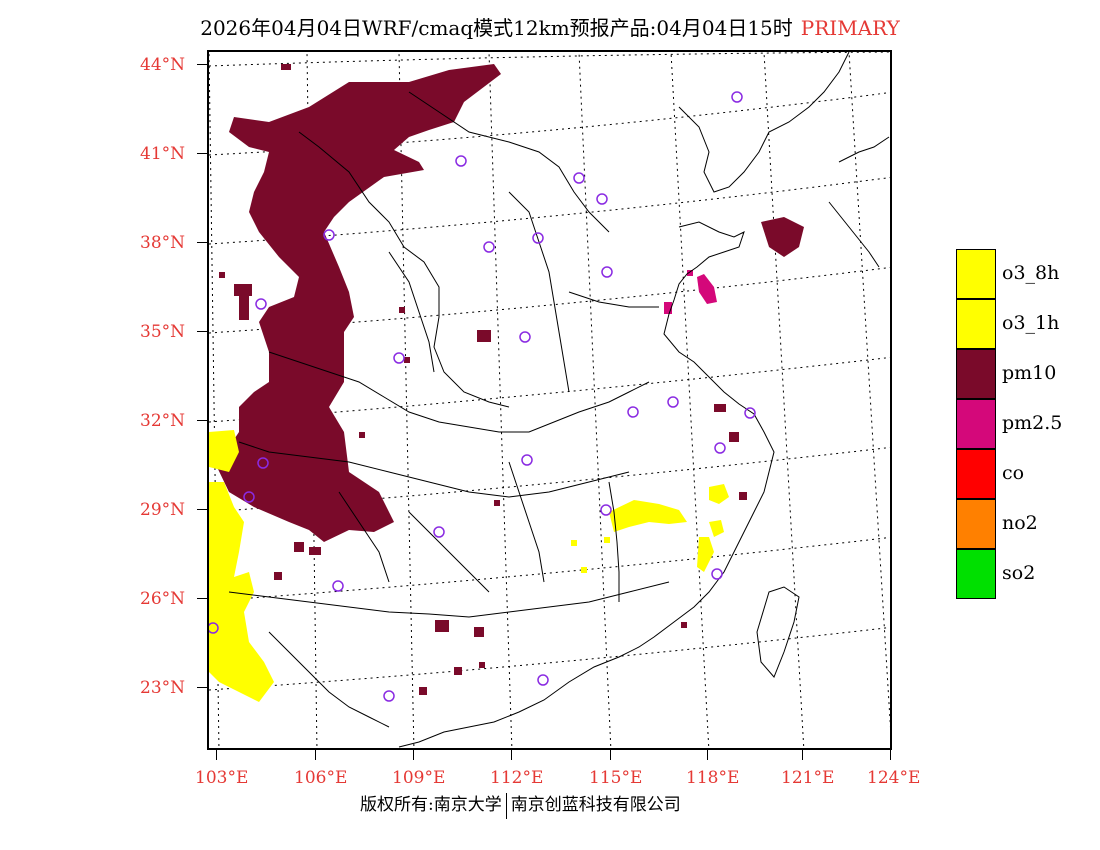 This screenshot has width=1100, height=850. Describe the element at coordinates (1013, 473) in the screenshot. I see `legend-label: co` at that location.